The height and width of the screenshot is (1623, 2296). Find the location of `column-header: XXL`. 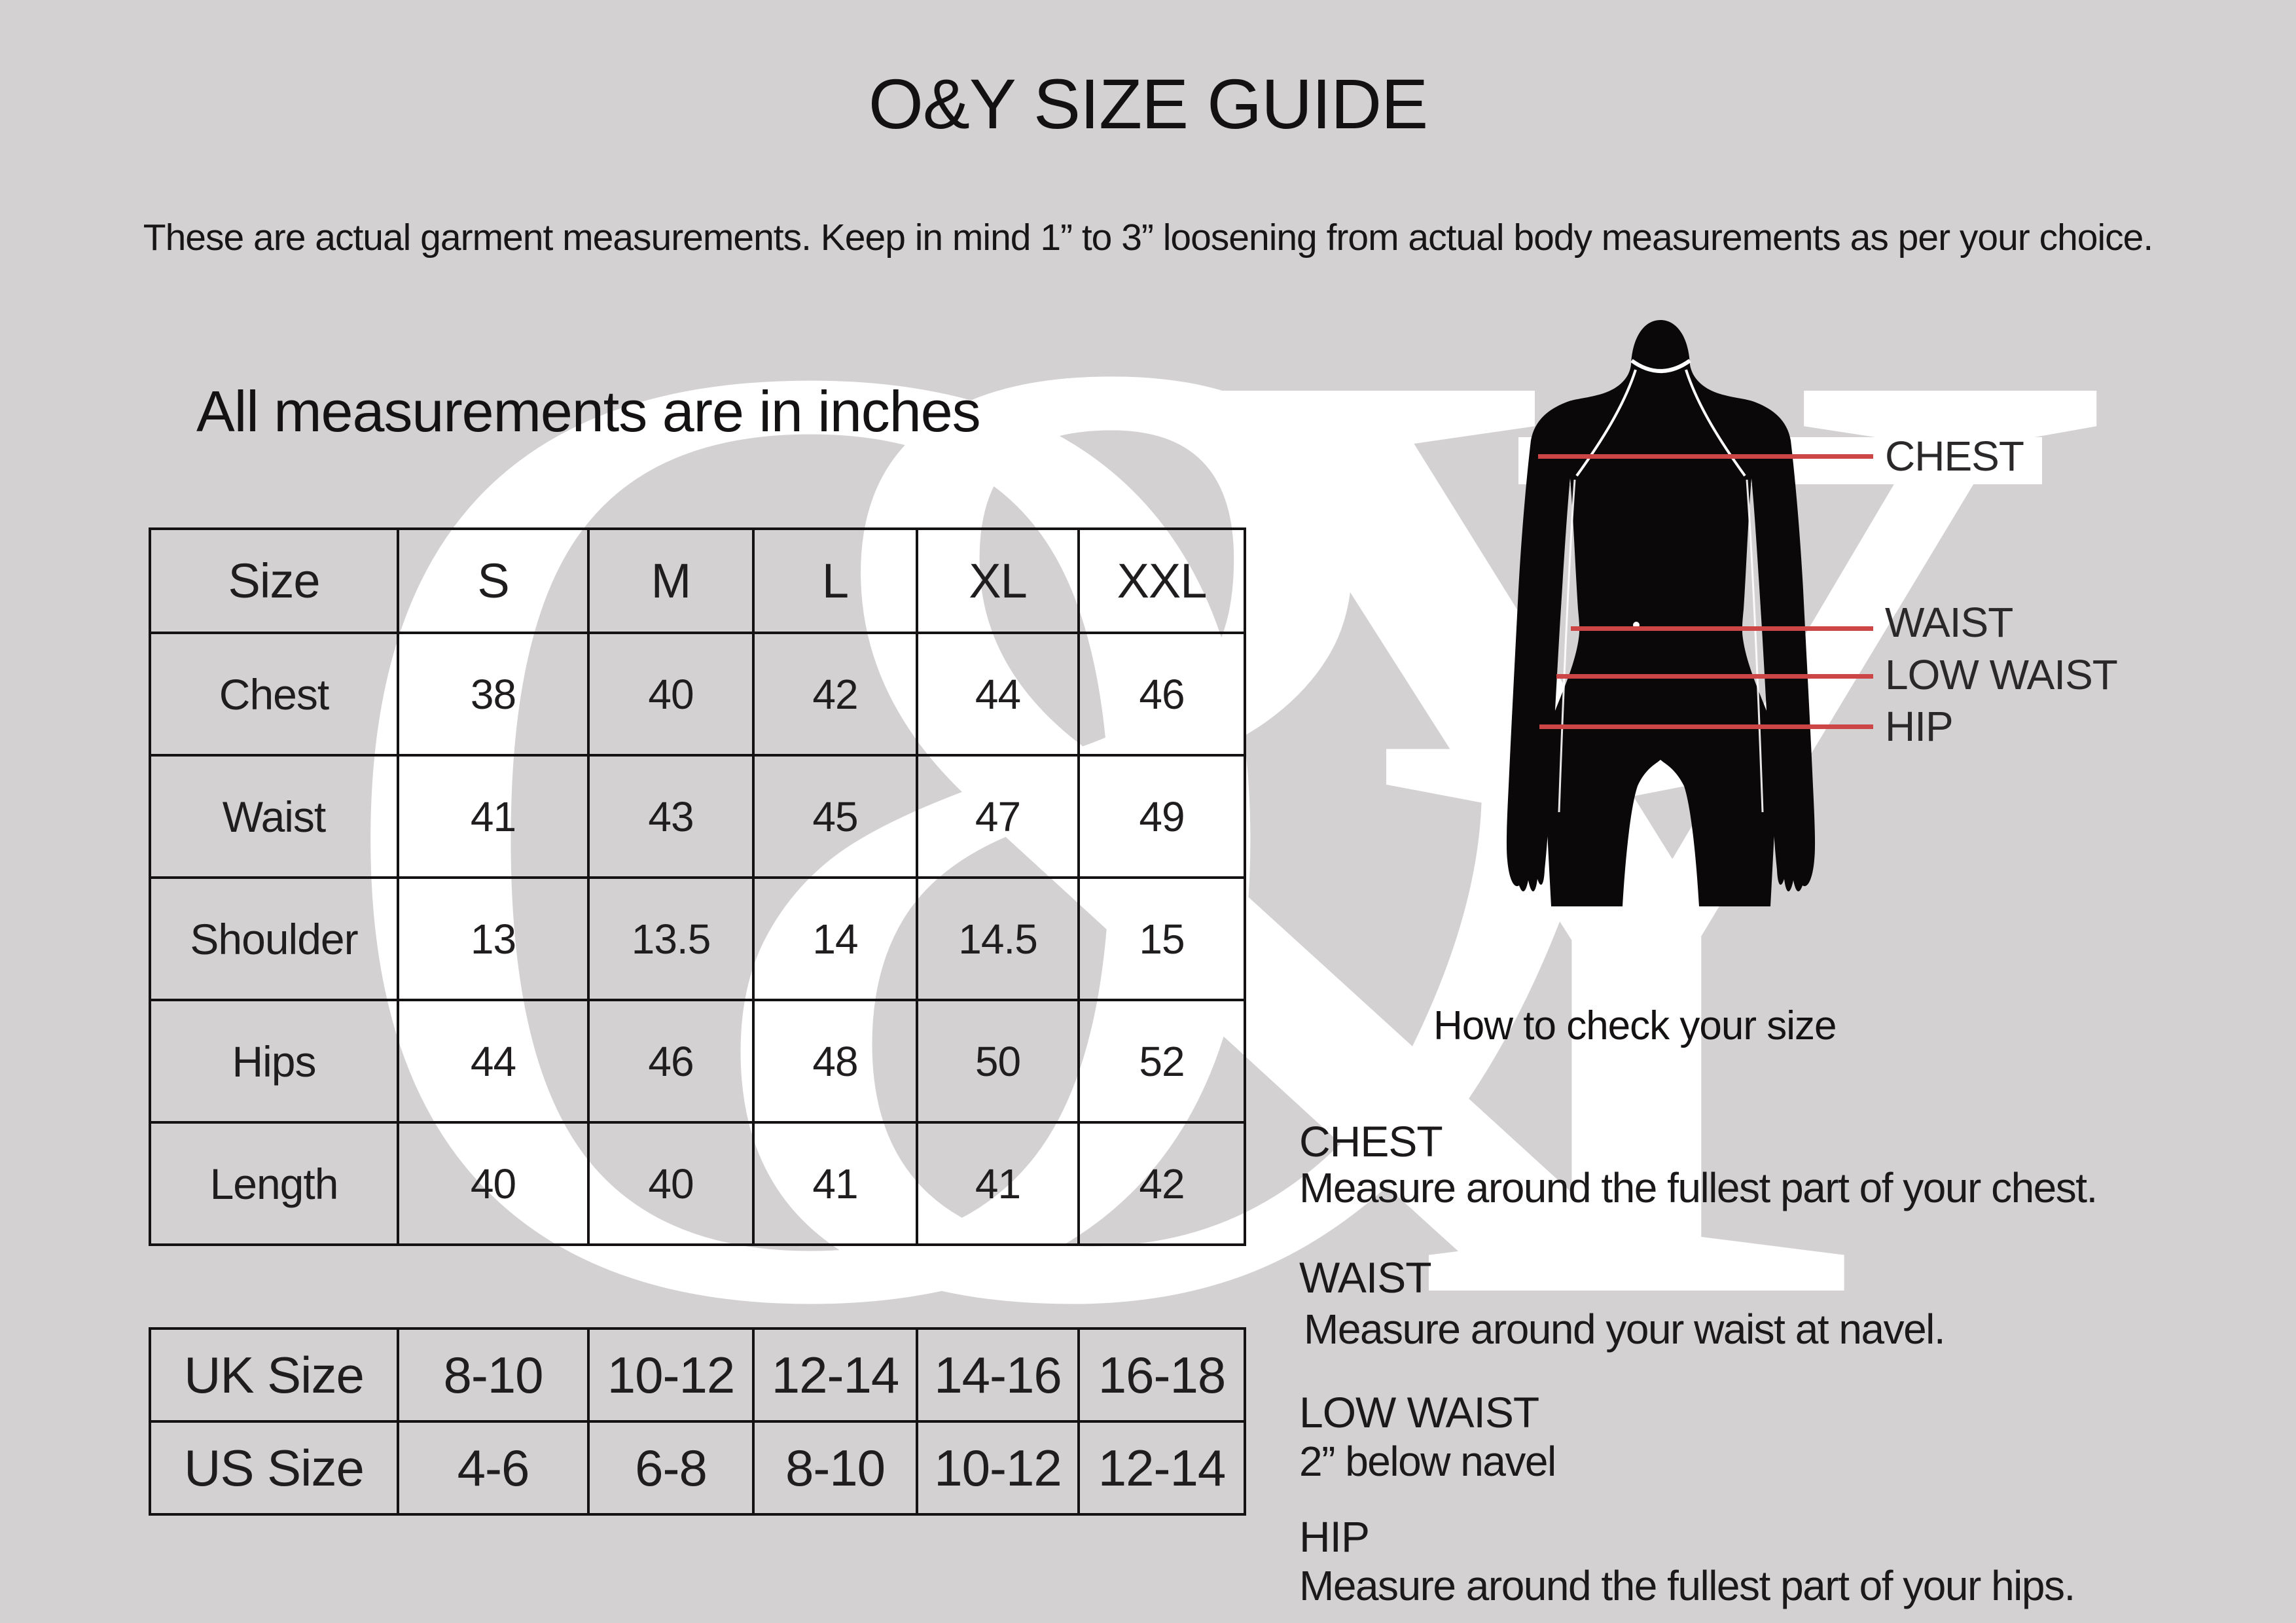

column-header: XXL is located at coordinates (1161, 580).